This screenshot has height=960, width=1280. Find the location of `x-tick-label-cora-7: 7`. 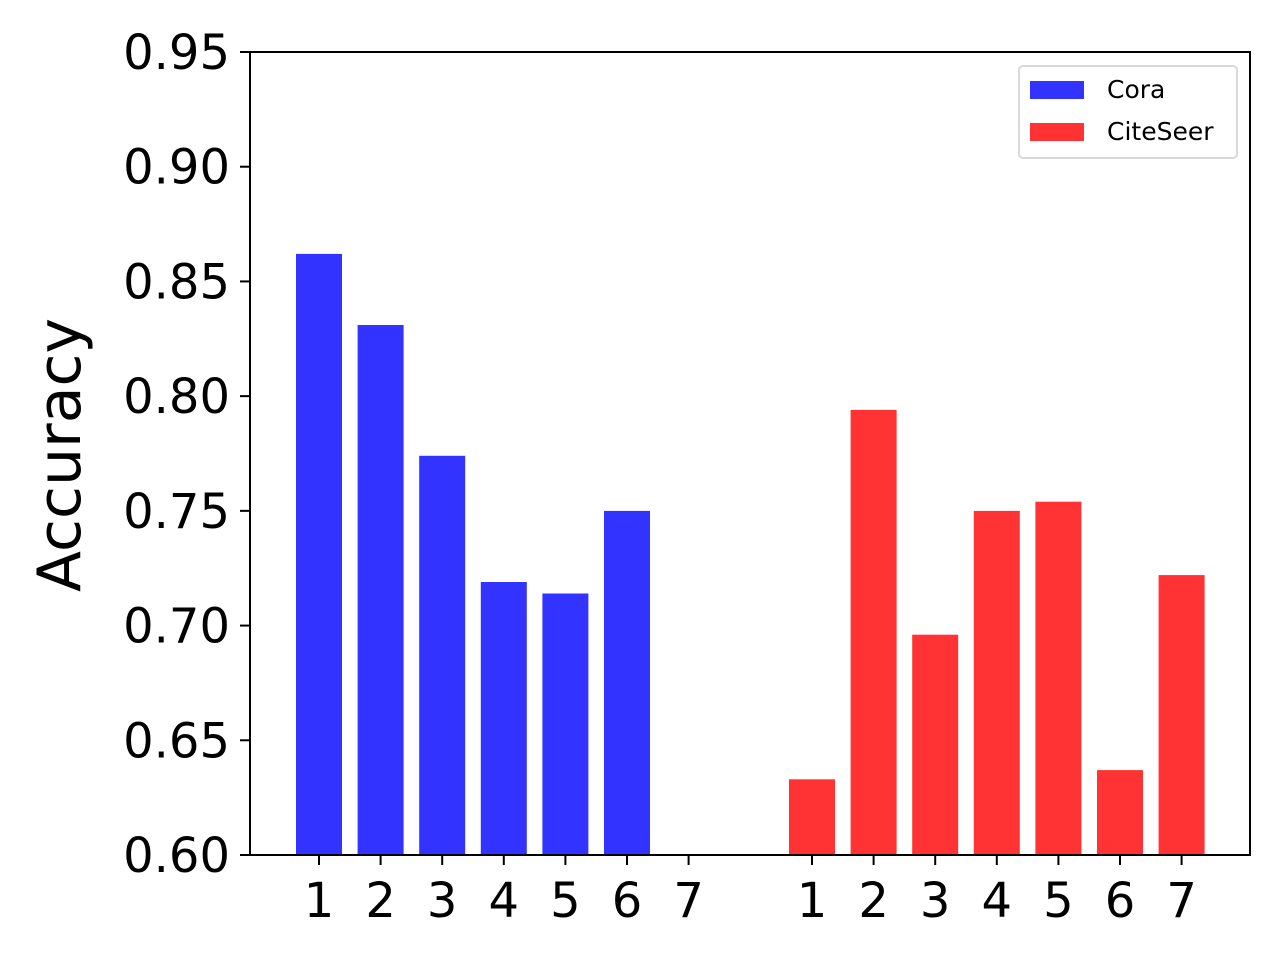

x-tick-label-cora-7: 7 is located at coordinates (688, 901).